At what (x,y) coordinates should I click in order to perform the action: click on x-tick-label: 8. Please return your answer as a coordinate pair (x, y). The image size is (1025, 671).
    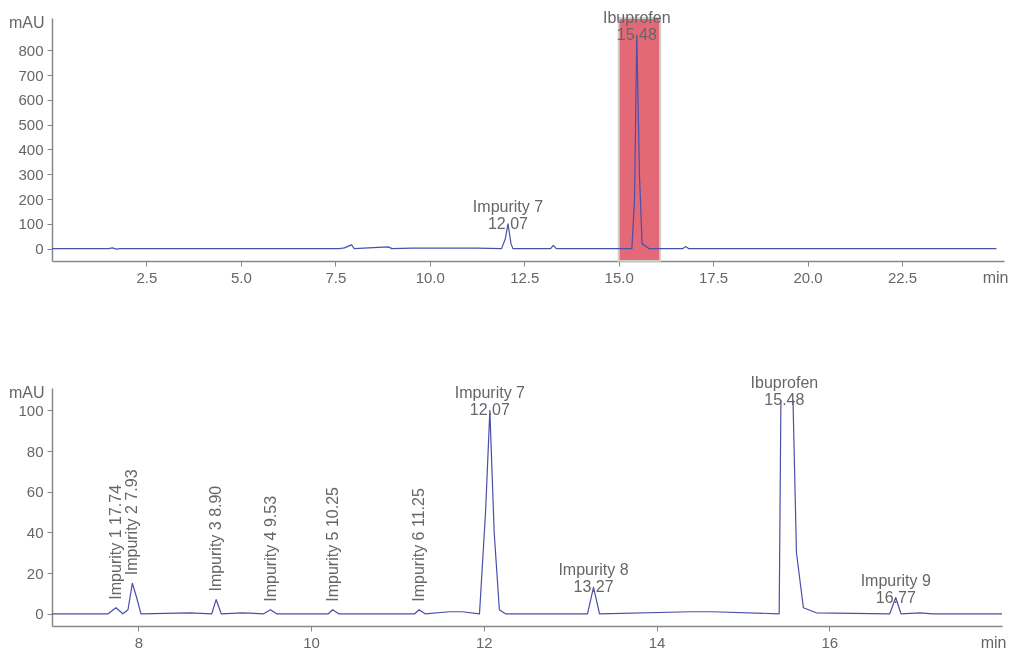
    Looking at the image, I should click on (139, 642).